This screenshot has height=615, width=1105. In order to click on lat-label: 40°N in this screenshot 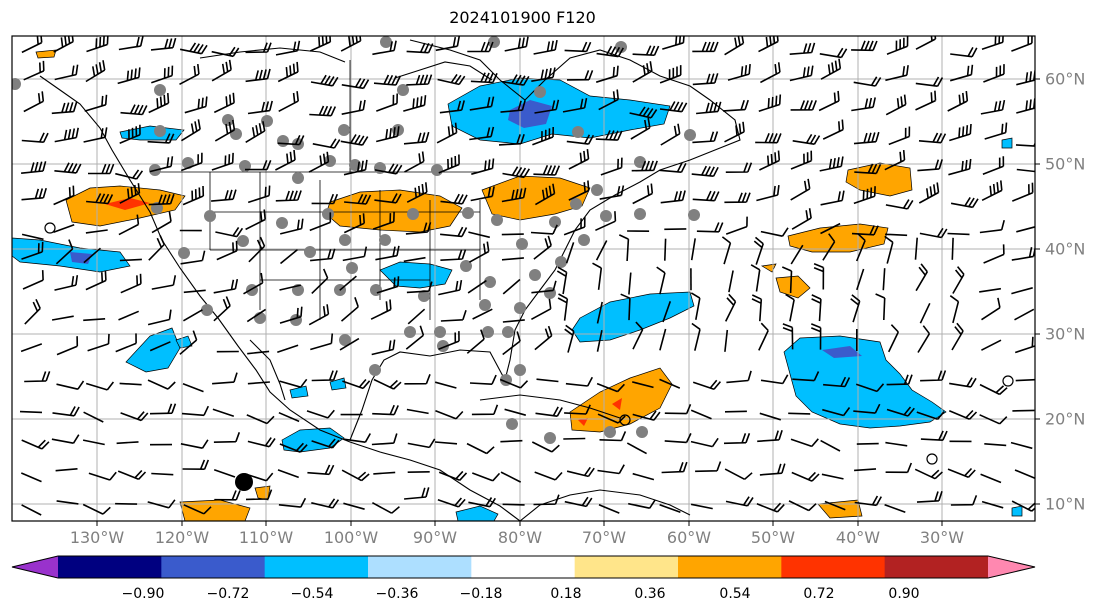, I will do `click(1065, 249)`.